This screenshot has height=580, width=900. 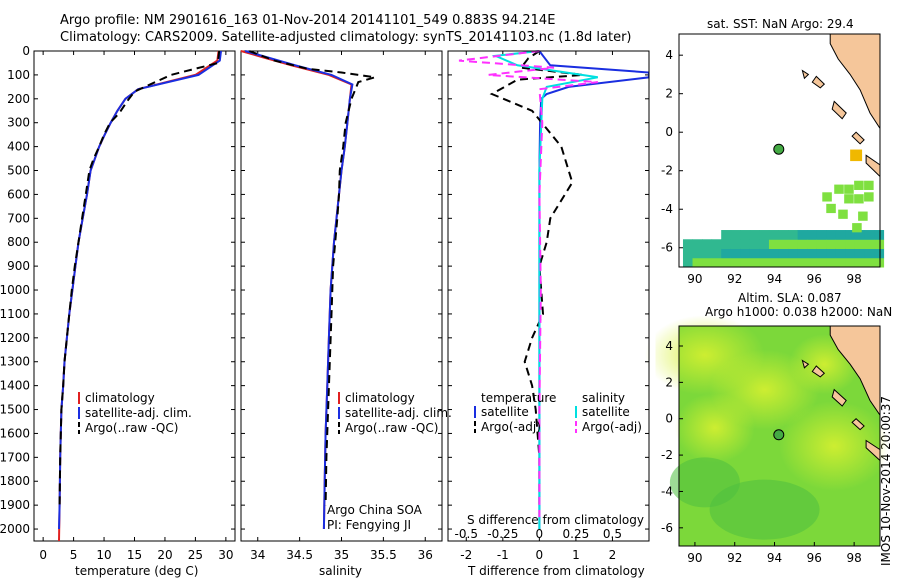 What do you see at coordinates (603, 398) in the screenshot?
I see `difference-legend-header: salinity` at bounding box center [603, 398].